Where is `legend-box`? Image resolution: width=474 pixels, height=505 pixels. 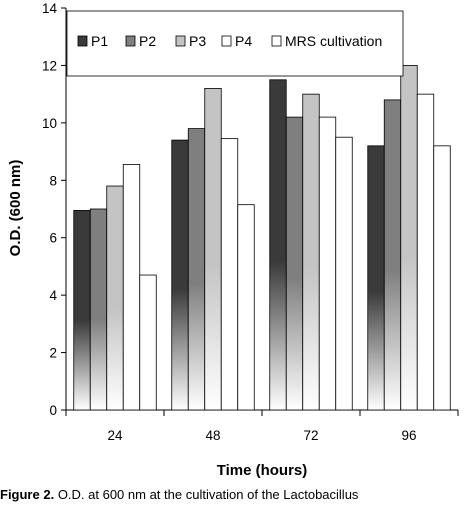
legend-box is located at coordinates (235, 43).